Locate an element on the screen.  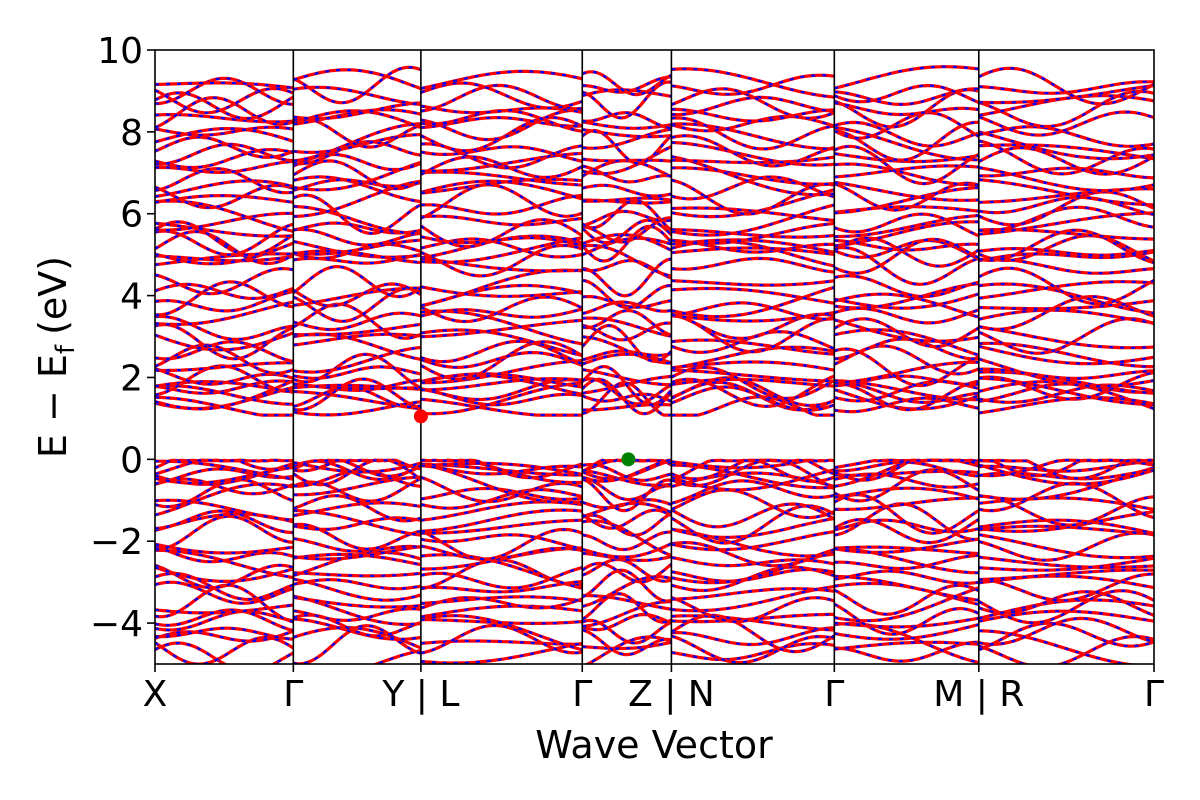
vbm-marker is located at coordinates (628, 459).